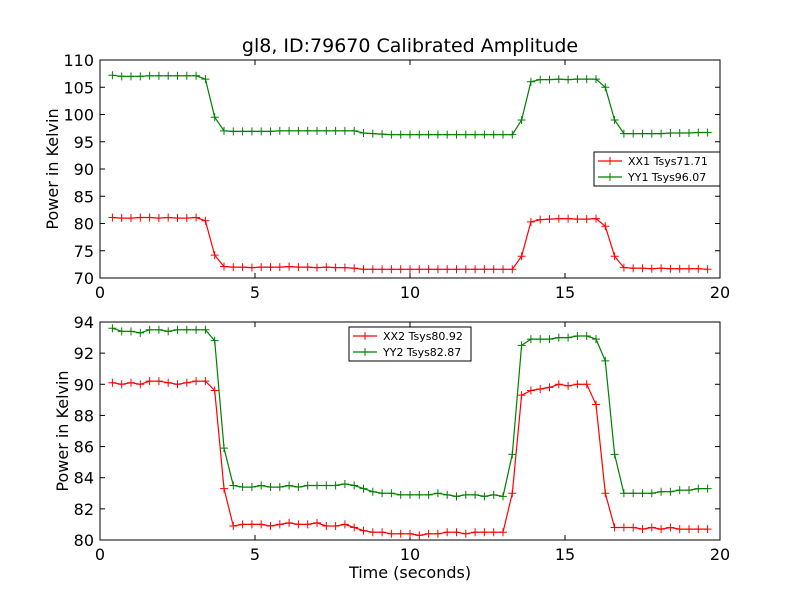 The image size is (800, 600). Describe the element at coordinates (409, 572) in the screenshot. I see `x-axis-label: Time (seconds)` at that location.